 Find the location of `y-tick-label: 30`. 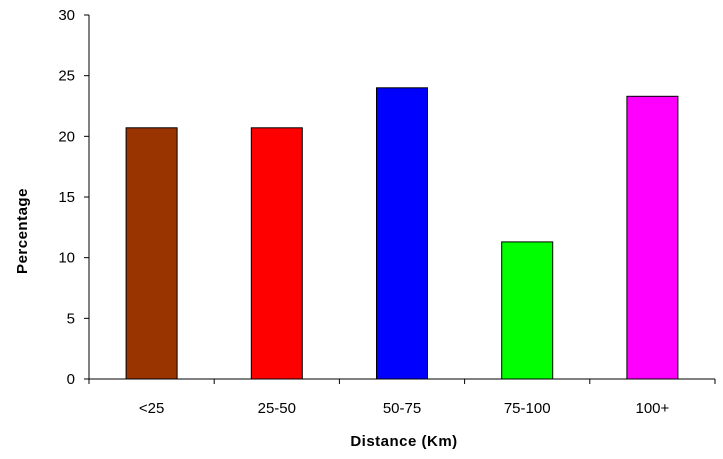

y-tick-label: 30 is located at coordinates (66, 15).